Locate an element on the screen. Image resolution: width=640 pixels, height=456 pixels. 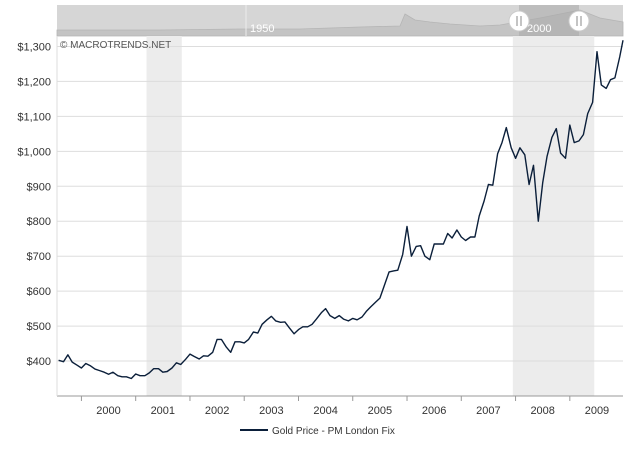
watermark: © MACROTRENDS.NET is located at coordinates (115, 45).